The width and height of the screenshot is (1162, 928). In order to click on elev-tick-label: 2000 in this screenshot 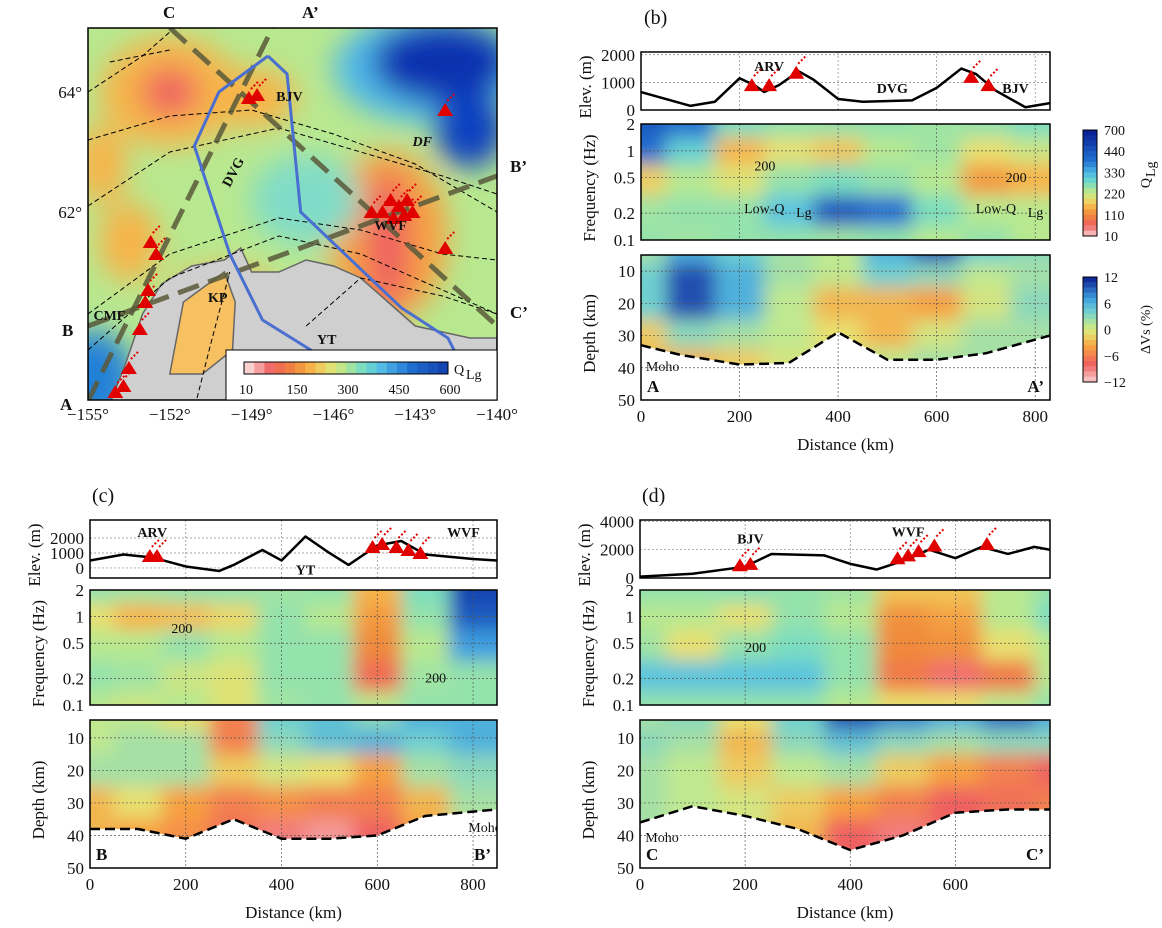, I will do `click(617, 550)`.